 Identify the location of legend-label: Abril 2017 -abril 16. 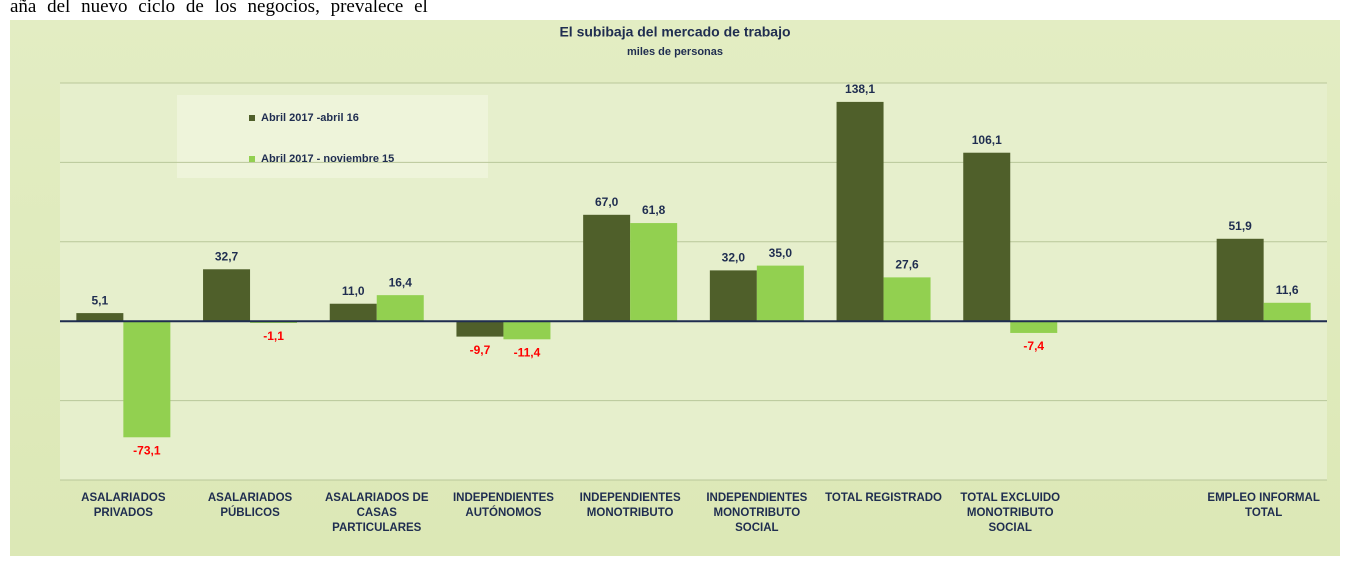
(310, 118).